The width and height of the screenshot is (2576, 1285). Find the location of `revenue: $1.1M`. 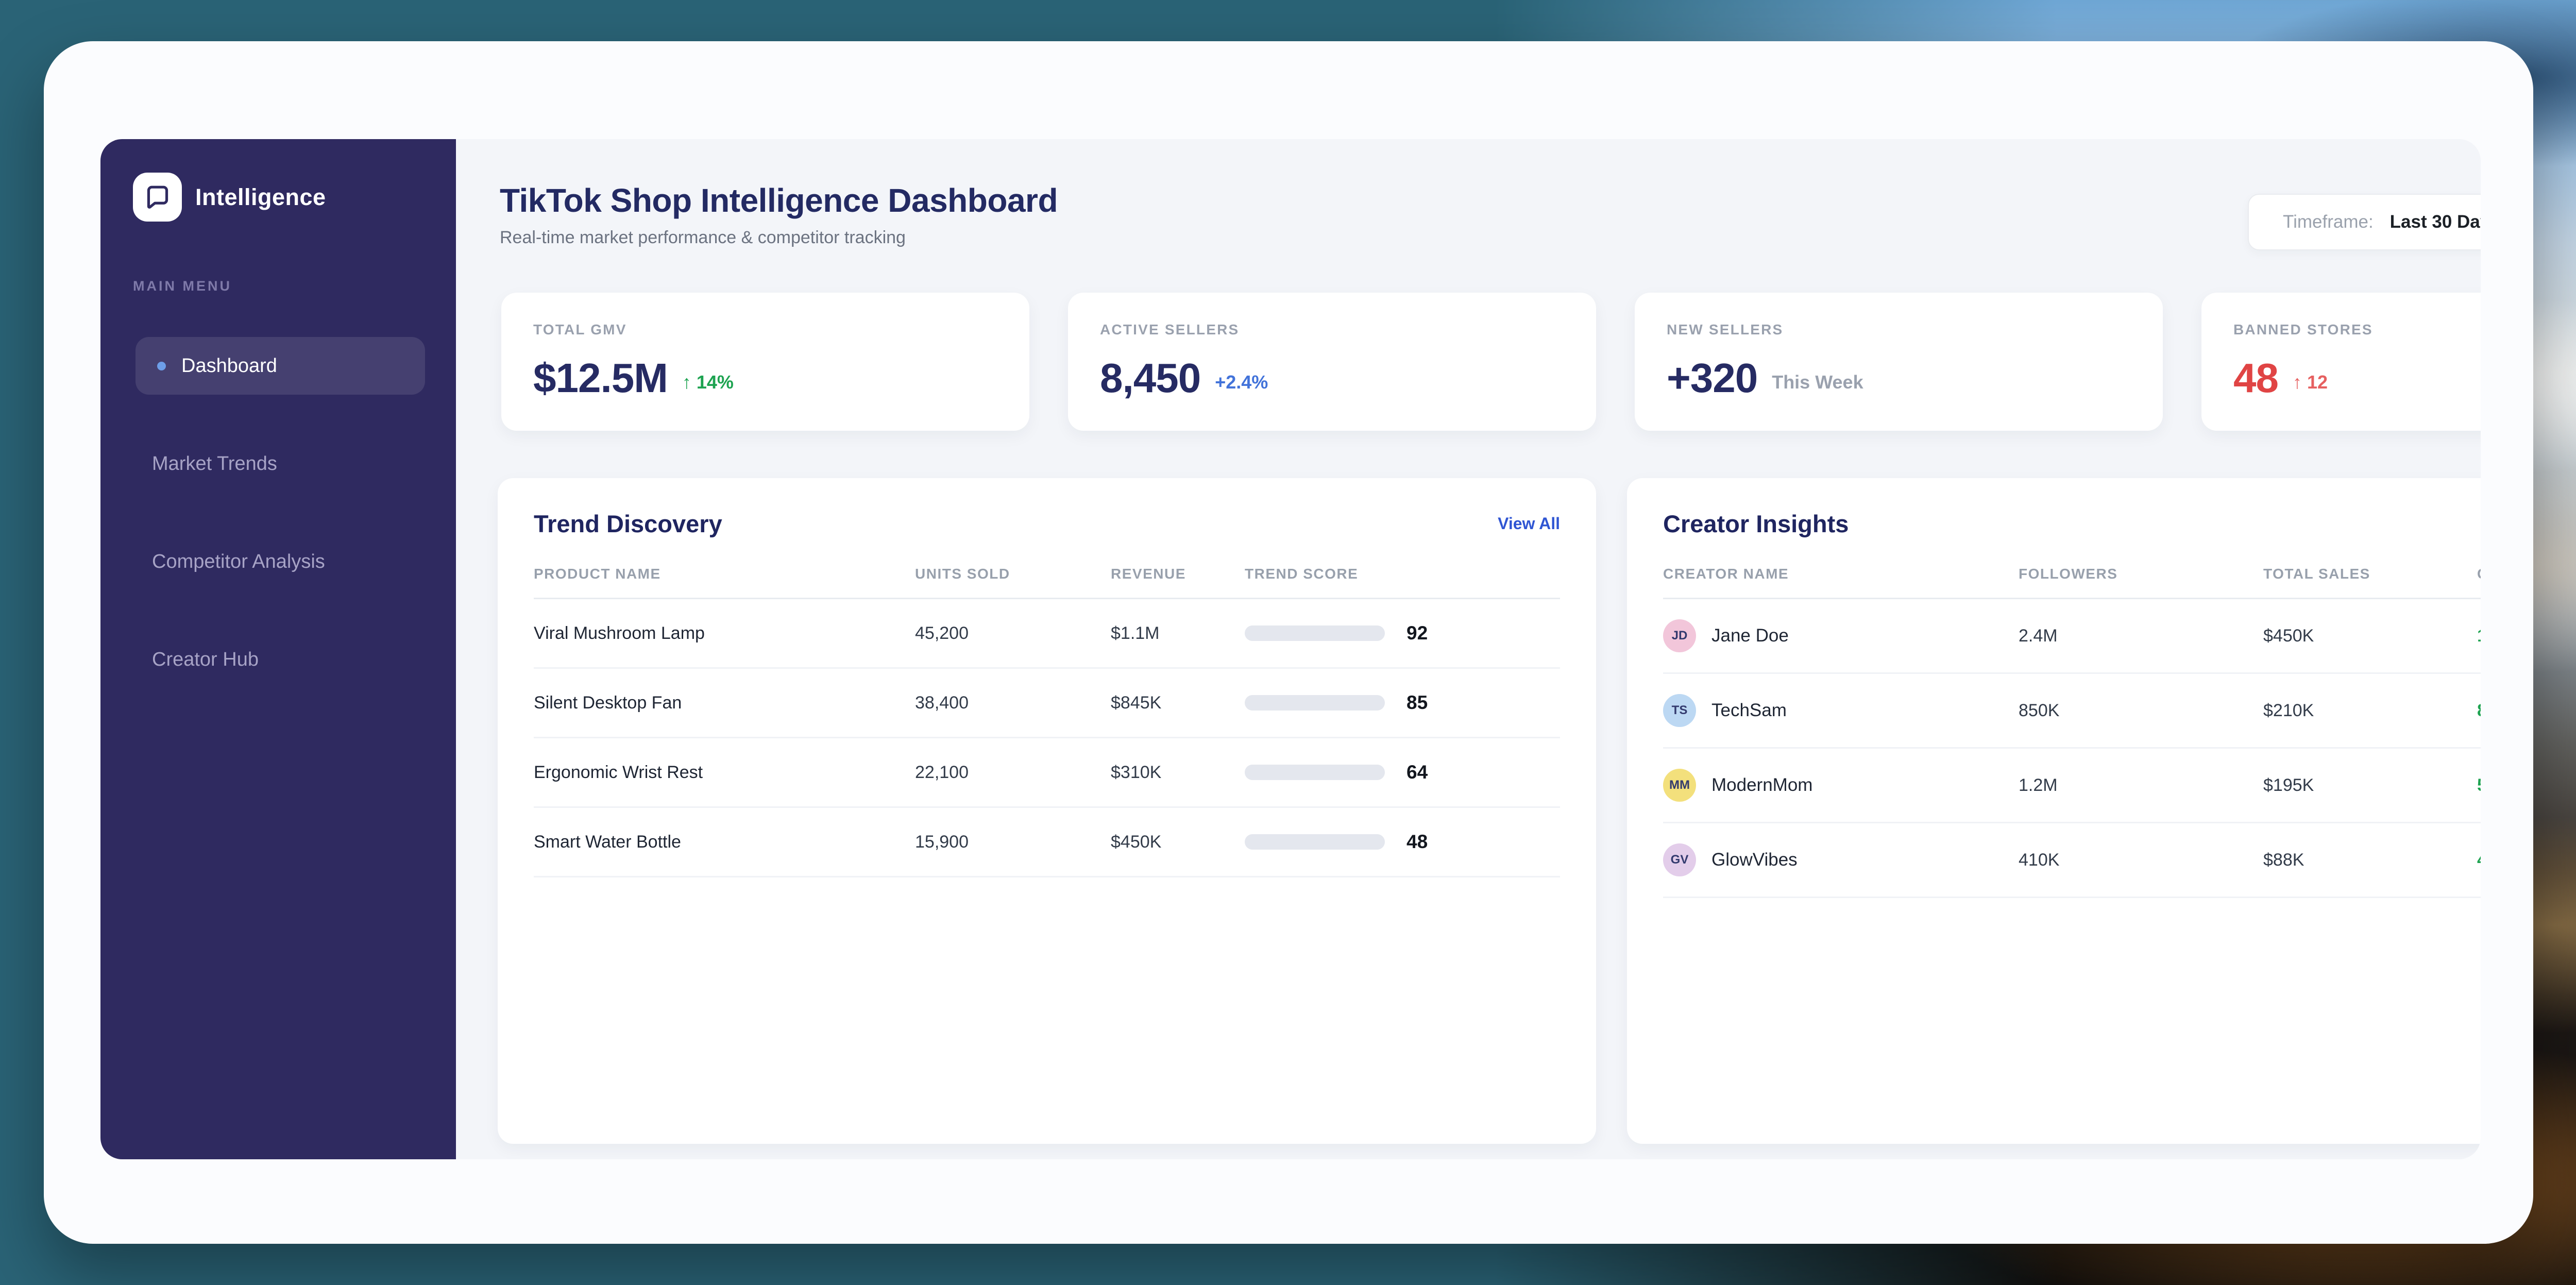

revenue: $1.1M is located at coordinates (1135, 633).